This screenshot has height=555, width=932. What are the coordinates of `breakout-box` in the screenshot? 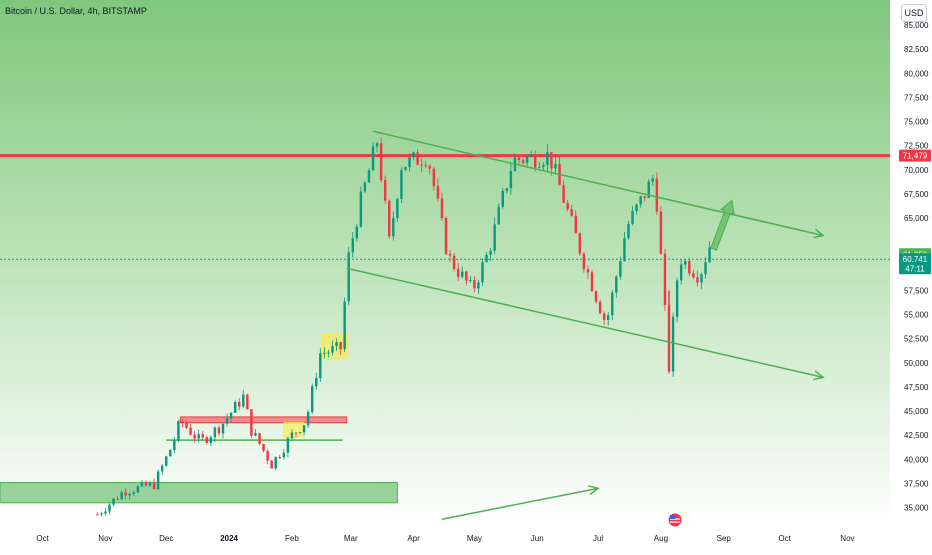 It's located at (294, 430).